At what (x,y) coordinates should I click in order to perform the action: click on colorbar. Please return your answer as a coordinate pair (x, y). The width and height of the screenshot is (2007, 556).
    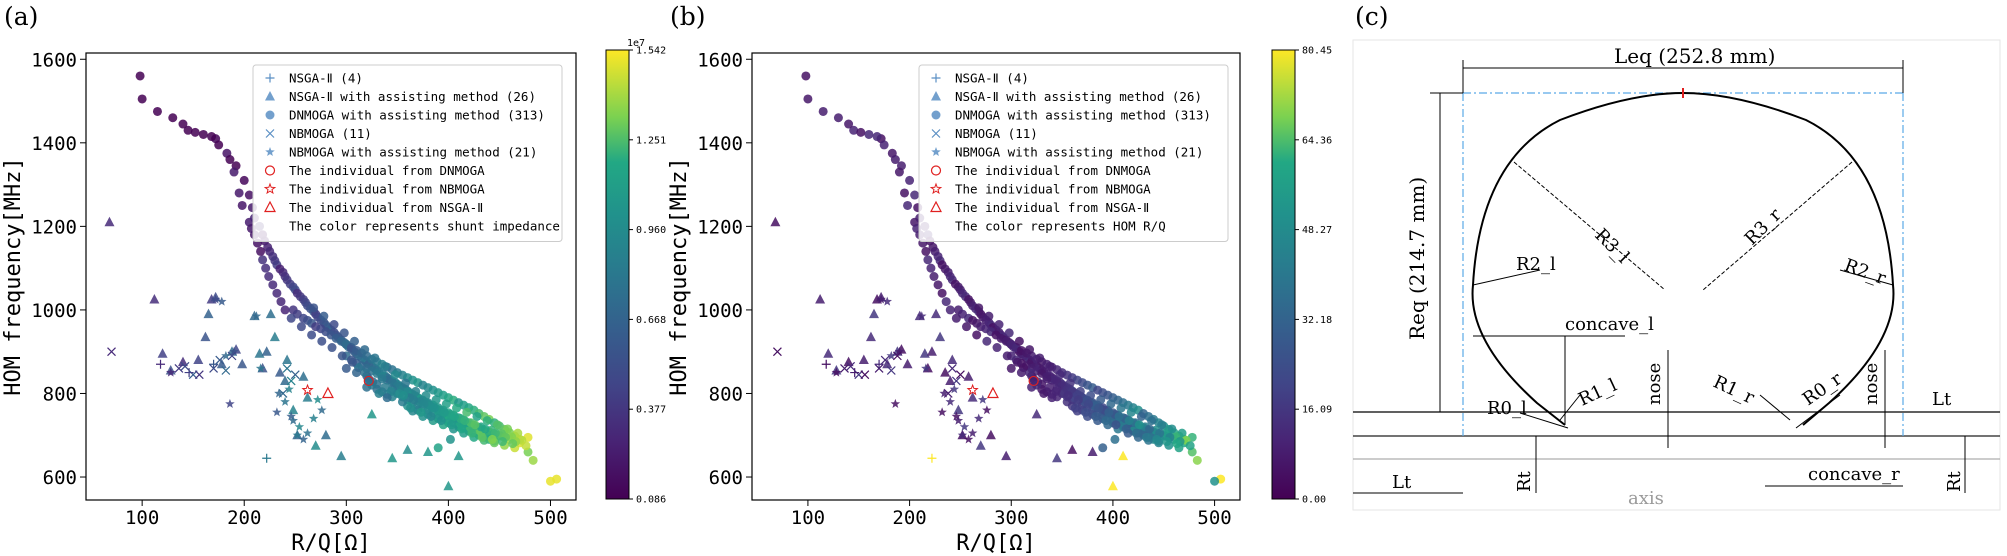
    Looking at the image, I should click on (1283, 274).